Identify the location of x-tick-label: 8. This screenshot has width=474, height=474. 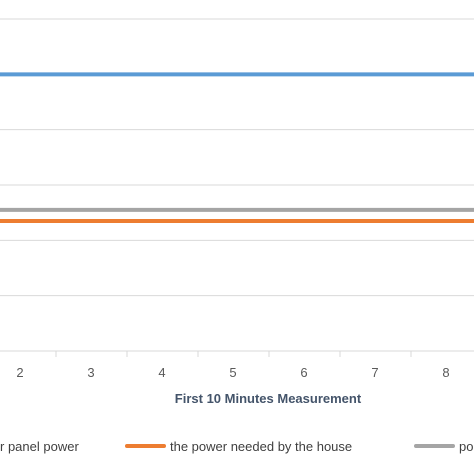
(445, 372).